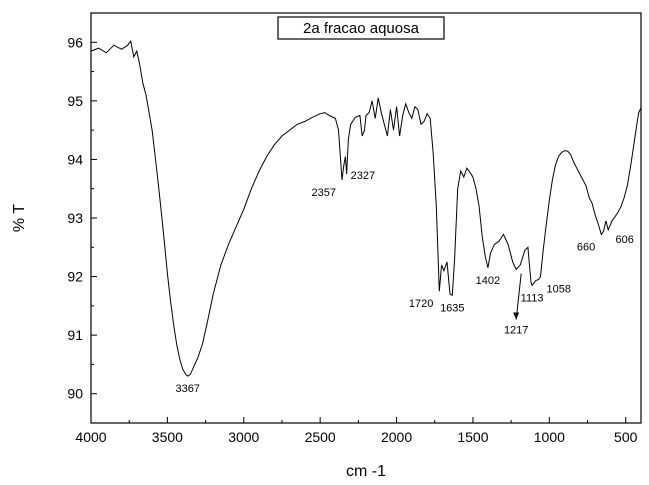 The image size is (649, 485). I want to click on peak-label: 2327, so click(363, 176).